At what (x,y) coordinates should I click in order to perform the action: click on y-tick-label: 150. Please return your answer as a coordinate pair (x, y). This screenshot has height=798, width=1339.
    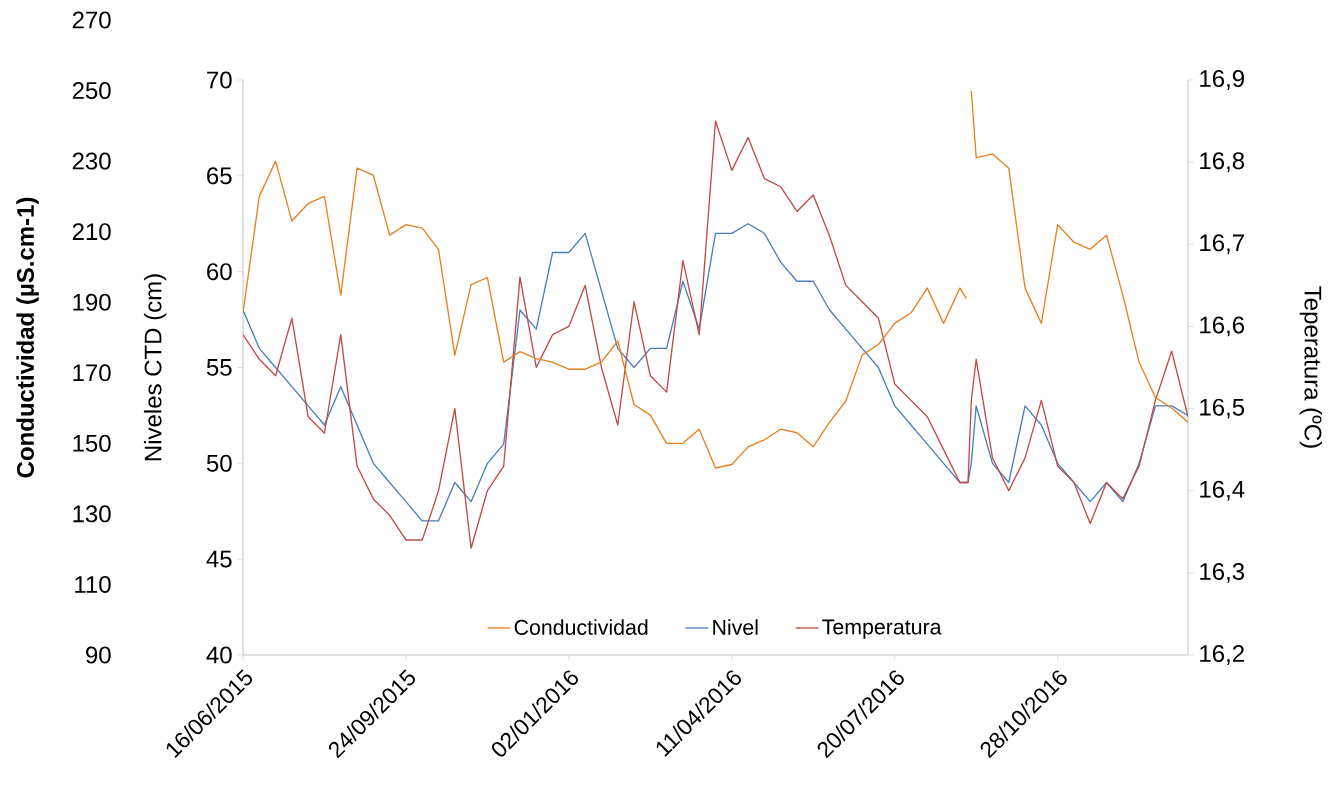
    Looking at the image, I should click on (92, 443).